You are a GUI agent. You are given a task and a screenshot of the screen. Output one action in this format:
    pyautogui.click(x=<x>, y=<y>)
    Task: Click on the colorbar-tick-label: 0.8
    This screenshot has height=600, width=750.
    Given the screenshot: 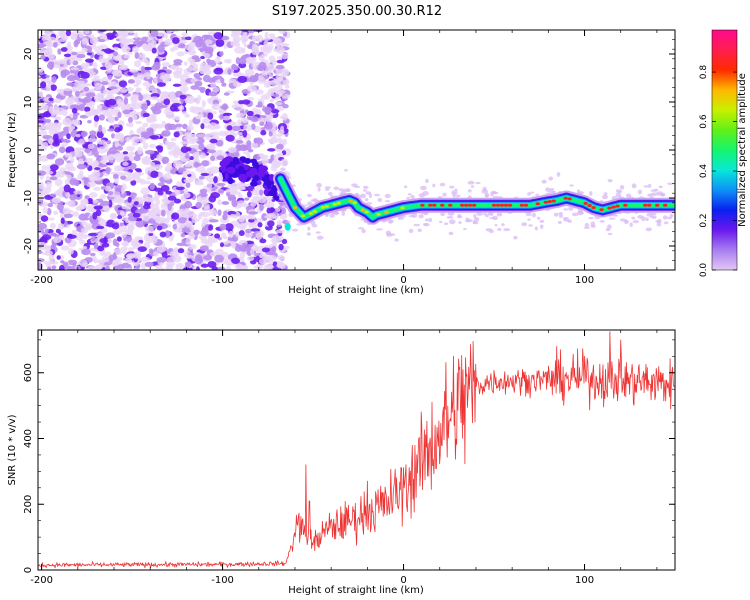 What is the action you would take?
    pyautogui.click(x=704, y=72)
    